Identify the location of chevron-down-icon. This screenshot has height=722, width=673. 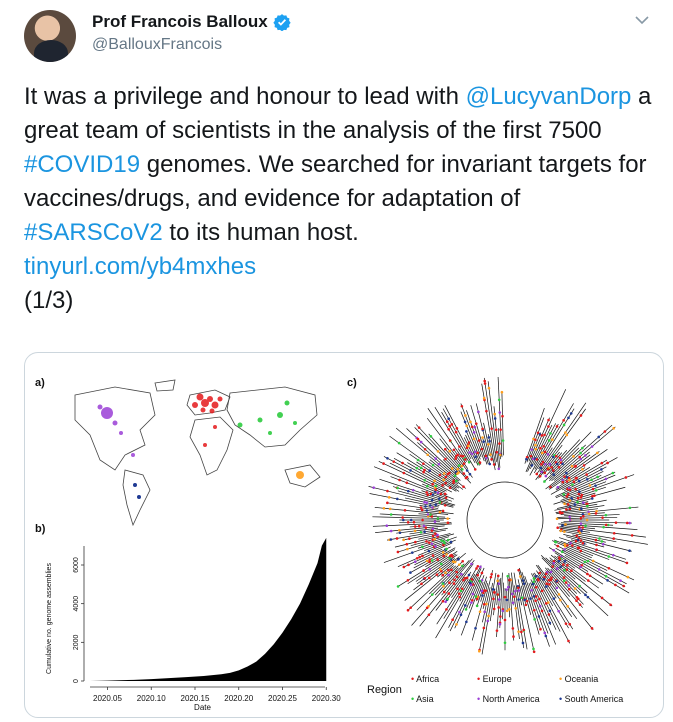
(642, 20).